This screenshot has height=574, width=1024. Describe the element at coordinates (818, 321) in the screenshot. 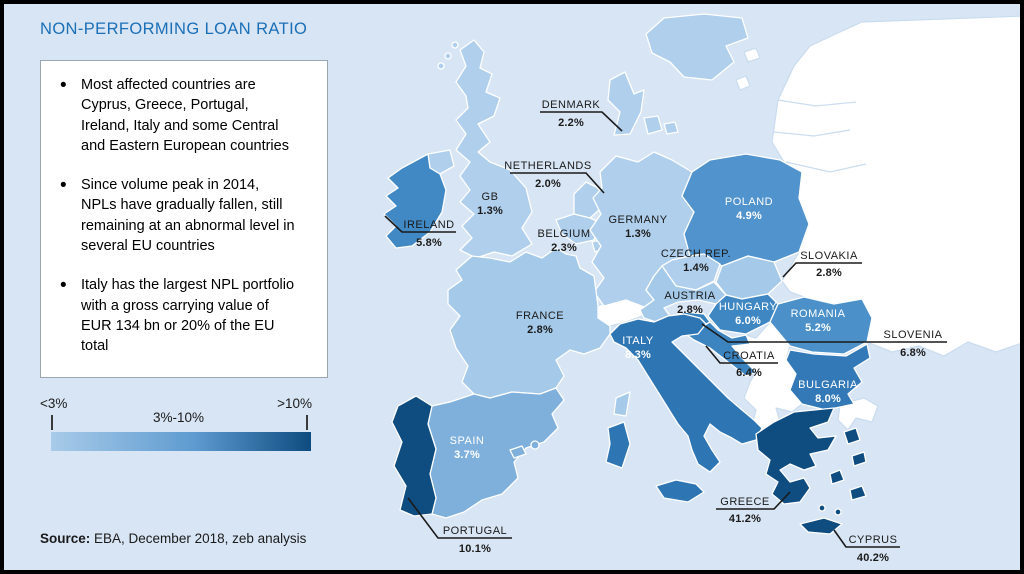

I see `label-romania: ROMANIA 5.2%` at that location.